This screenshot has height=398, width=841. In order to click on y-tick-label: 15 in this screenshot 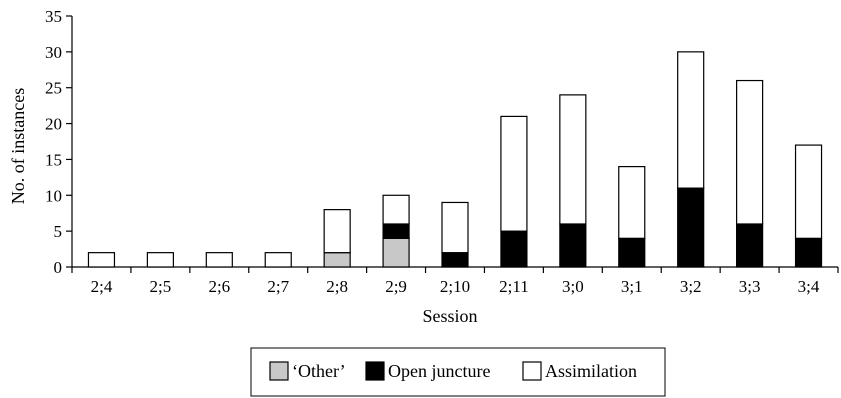, I will do `click(53, 159)`.